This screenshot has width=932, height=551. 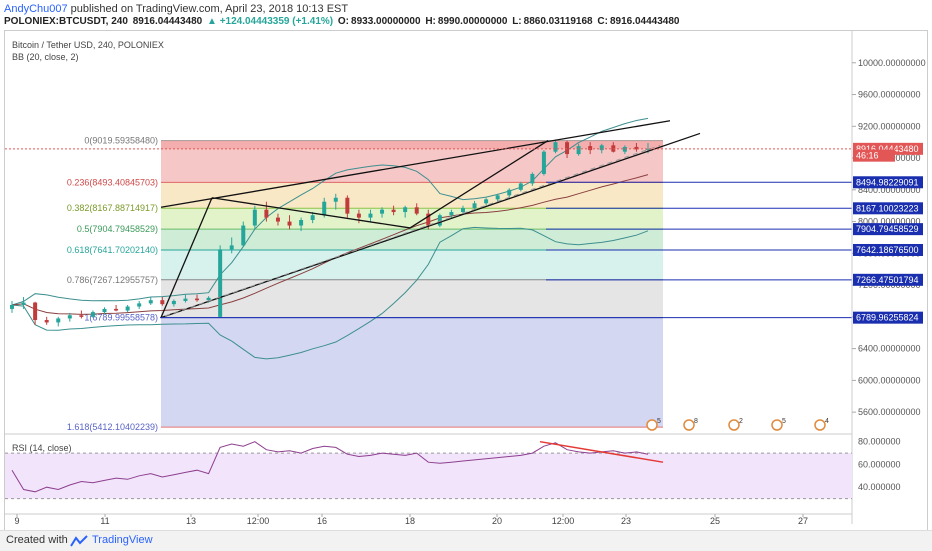 What do you see at coordinates (803, 521) in the screenshot?
I see `x-tick-label: 27` at bounding box center [803, 521].